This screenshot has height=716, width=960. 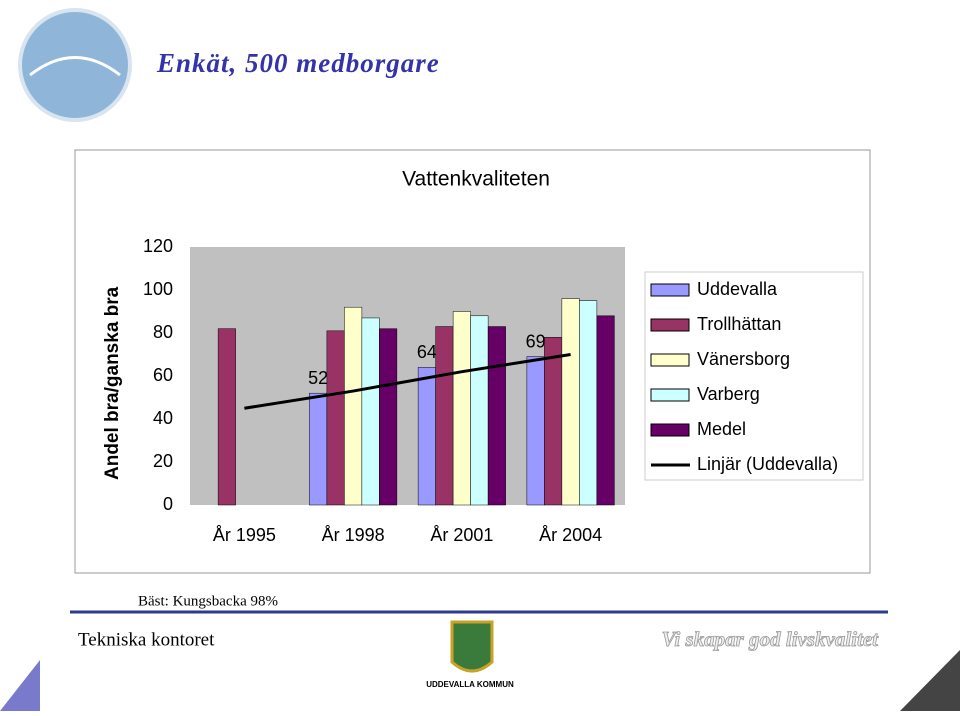 I want to click on logo-text: UDDEVALLA KOMMUN, so click(x=470, y=684).